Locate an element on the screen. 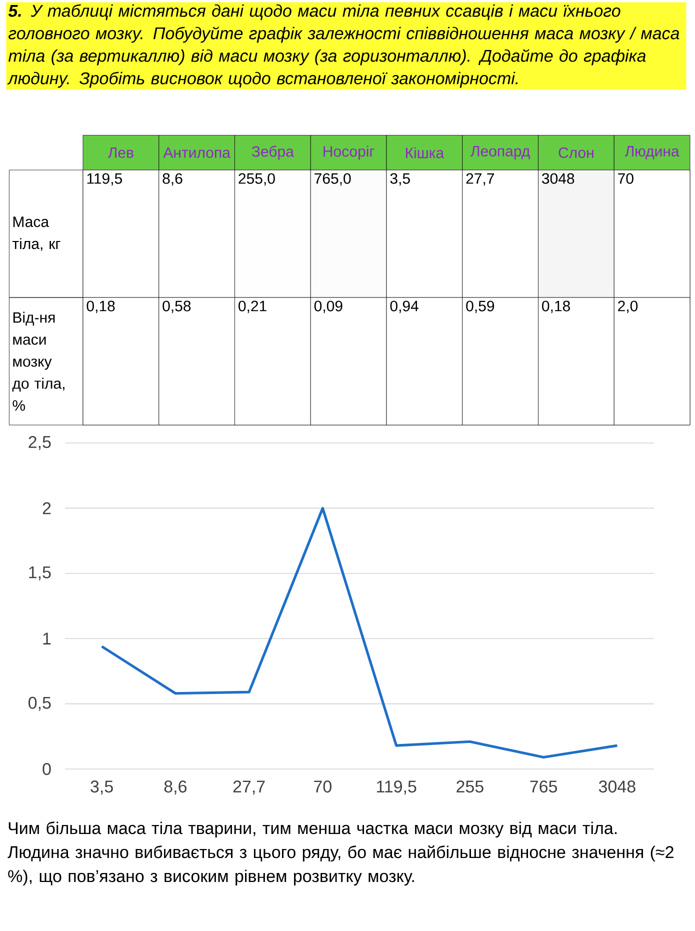 This screenshot has height=931, width=695. data-label: 0,58 is located at coordinates (176, 307).